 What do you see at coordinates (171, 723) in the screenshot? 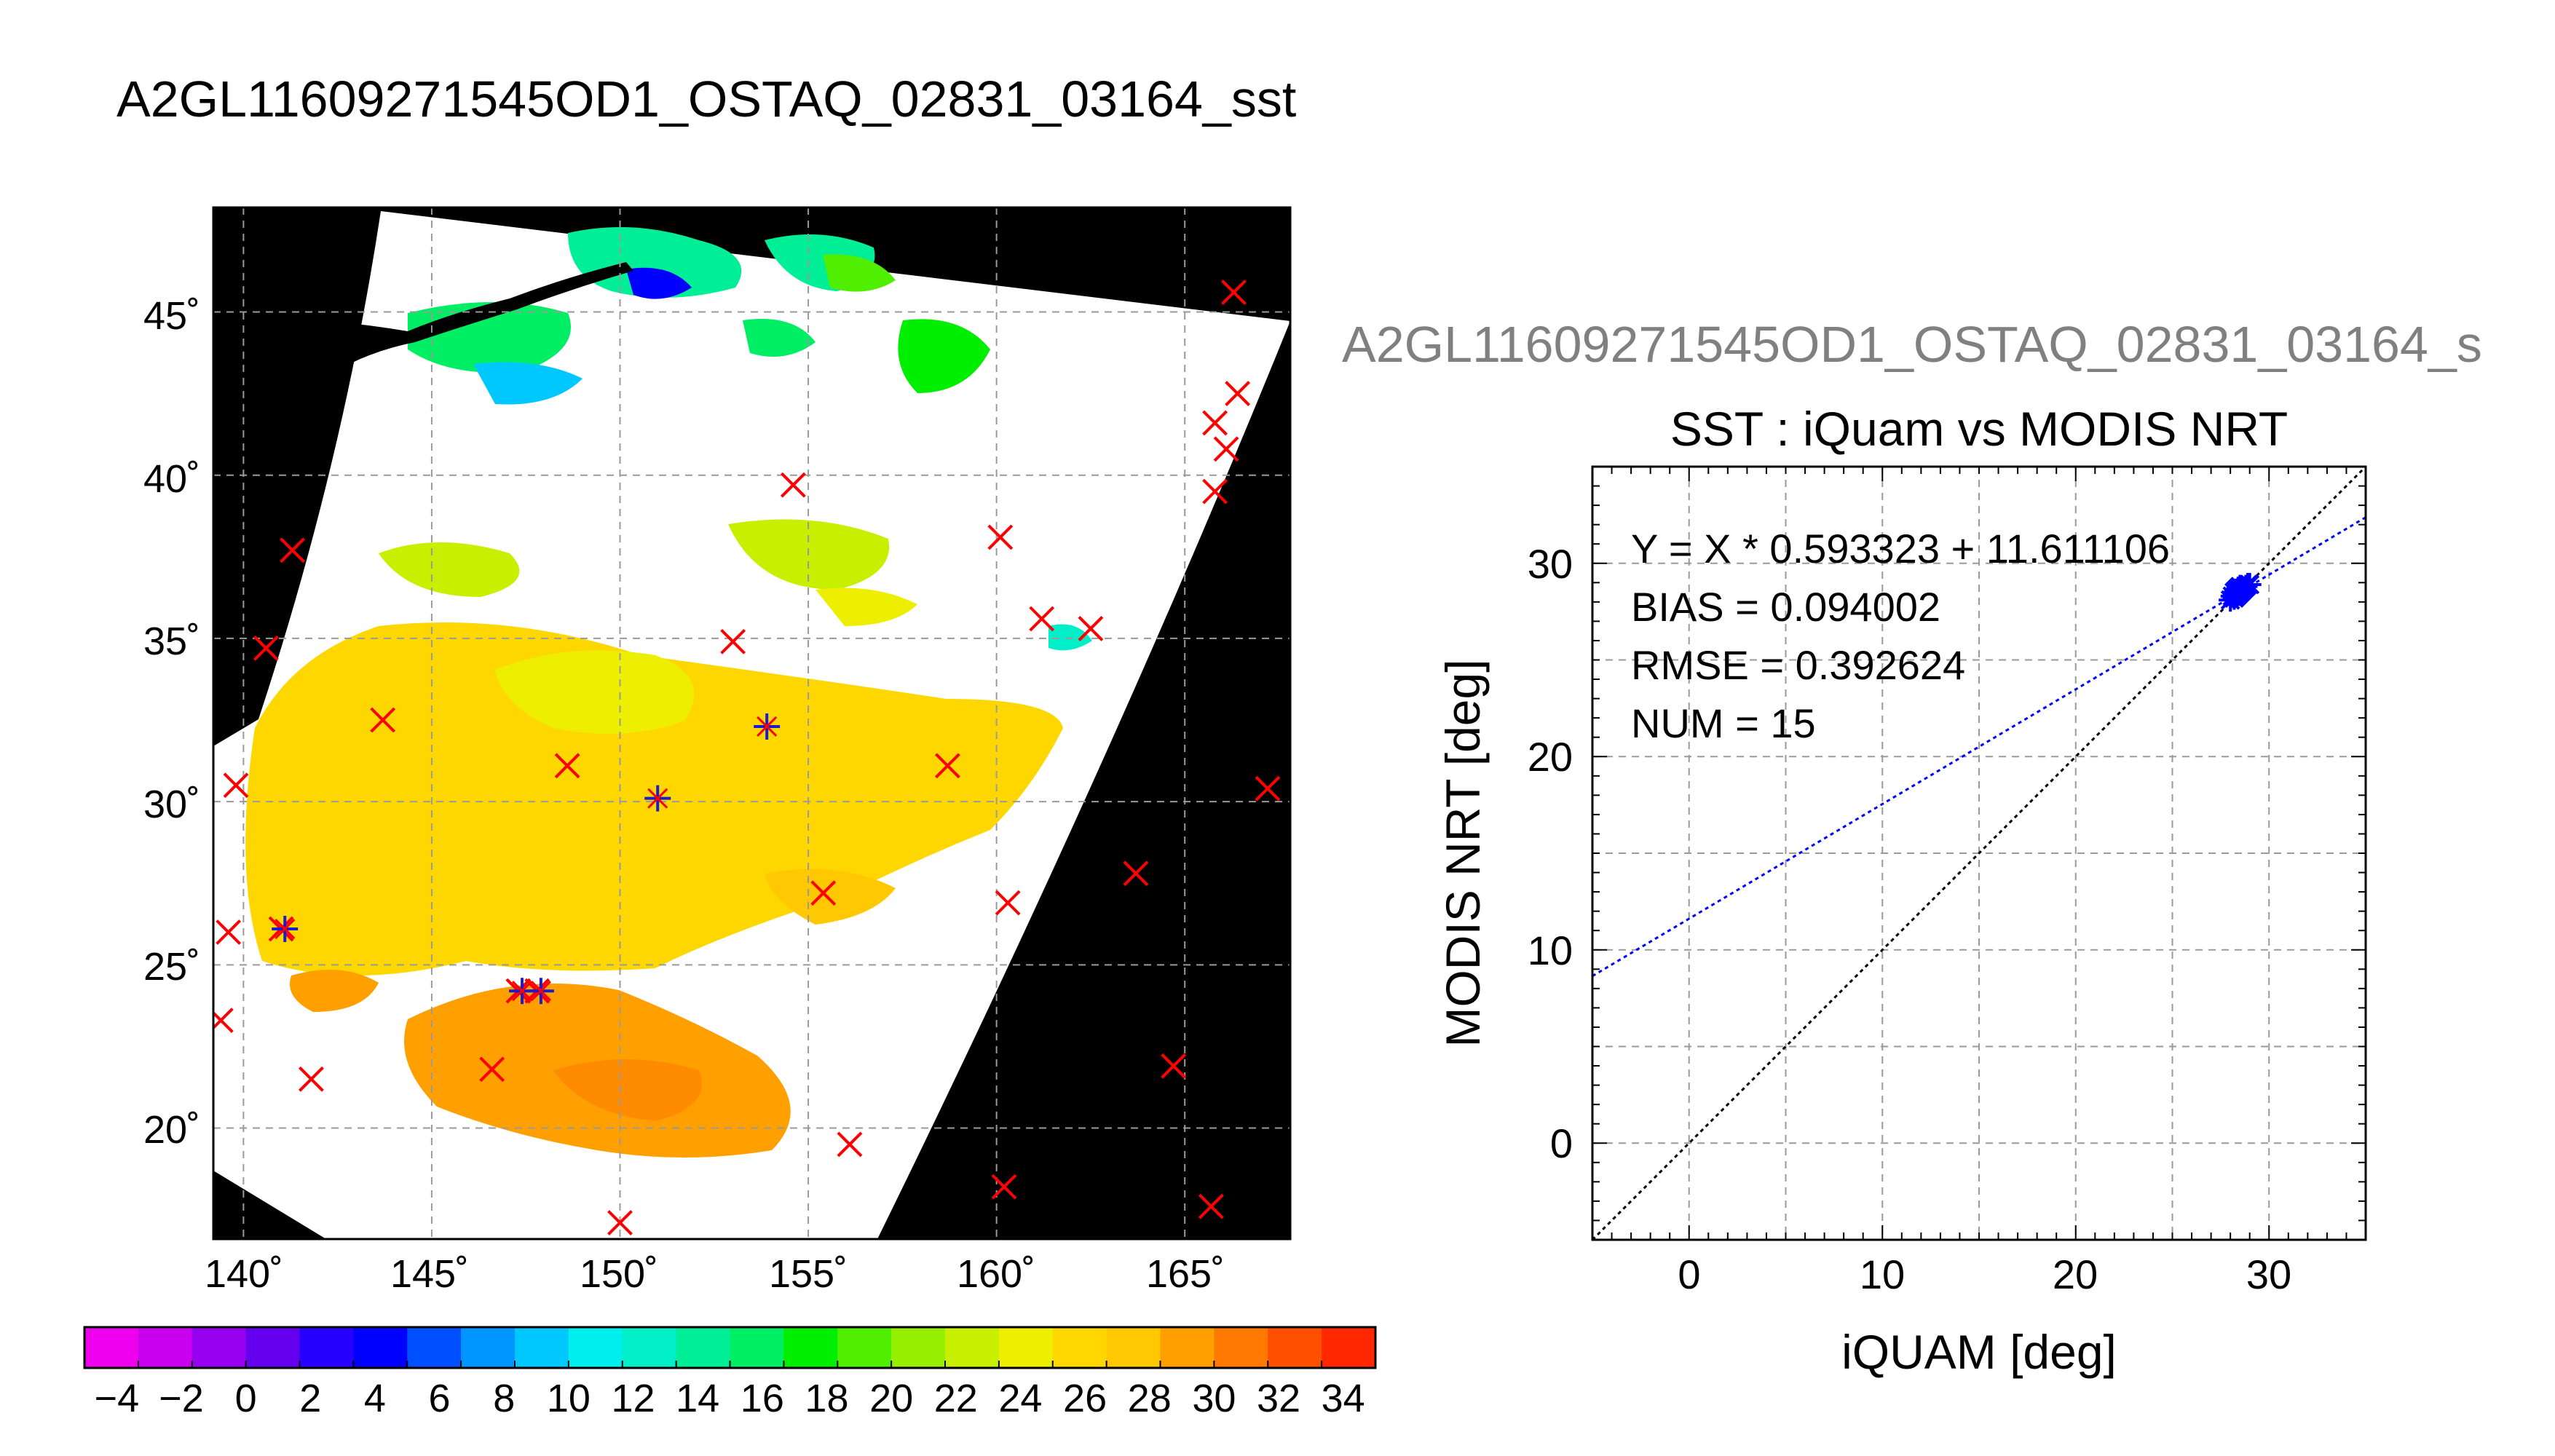
I see `map-lat-axis: 20˚ 25˚ 30˚ 35˚ 40˚ 45˚` at bounding box center [171, 723].